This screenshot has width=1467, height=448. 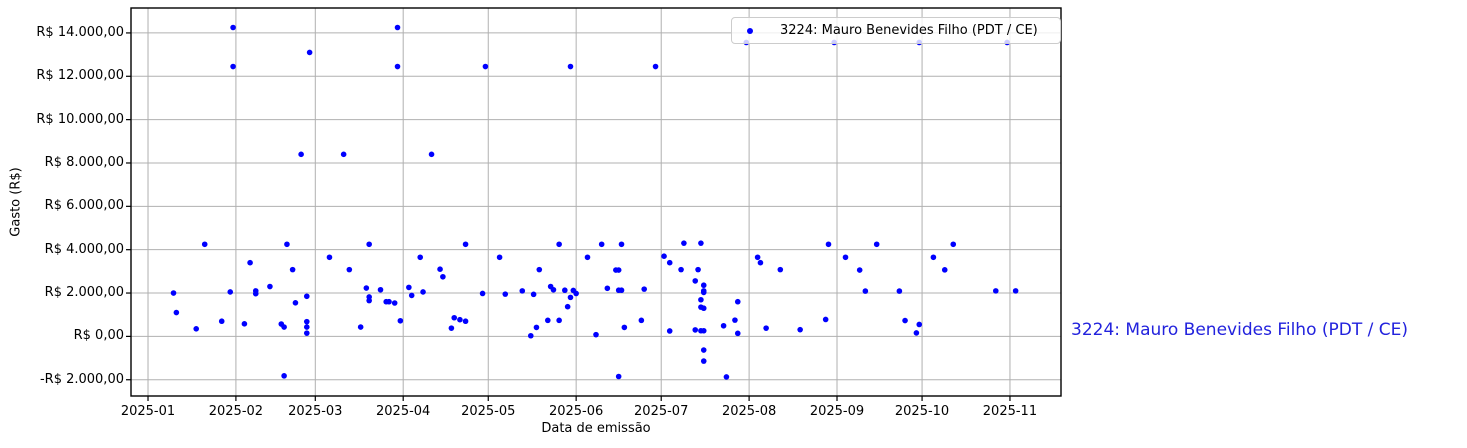 What do you see at coordinates (84, 162) in the screenshot?
I see `y-tick-label: R$ 8.000,00` at bounding box center [84, 162].